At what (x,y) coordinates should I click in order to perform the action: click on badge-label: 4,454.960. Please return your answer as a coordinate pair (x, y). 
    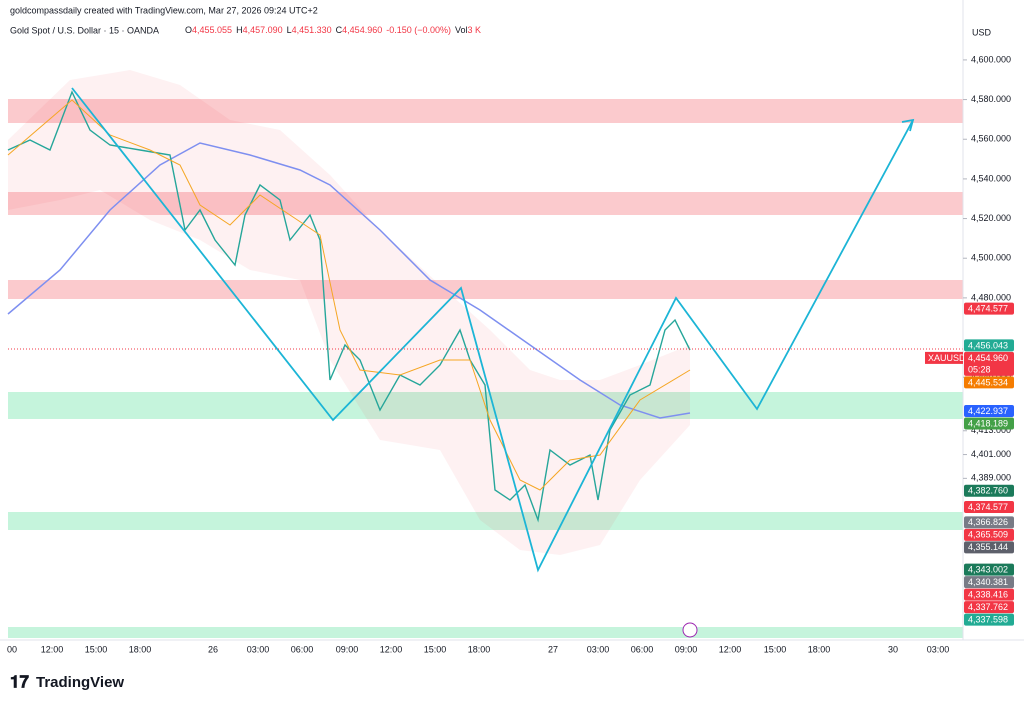
    Looking at the image, I should click on (988, 358).